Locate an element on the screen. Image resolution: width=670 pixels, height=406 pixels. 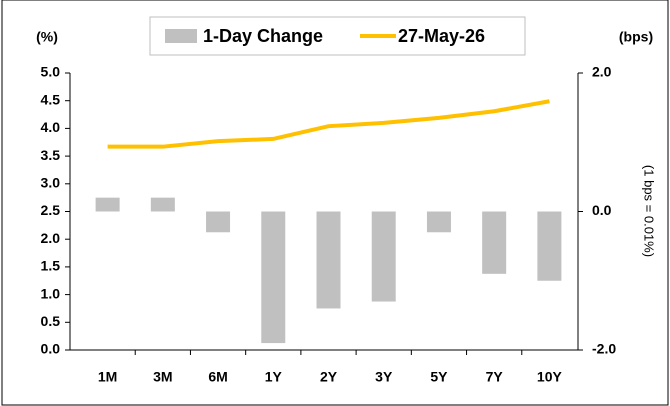
x-tick-label: 3M is located at coordinates (162, 377).